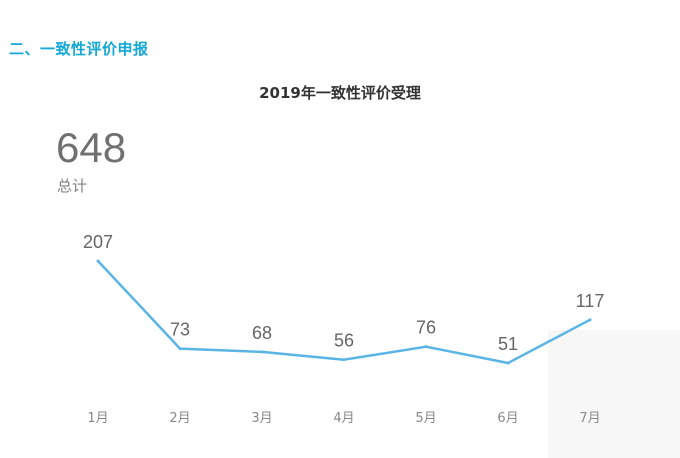 The image size is (680, 458). I want to click on data-label-3: 68, so click(262, 333).